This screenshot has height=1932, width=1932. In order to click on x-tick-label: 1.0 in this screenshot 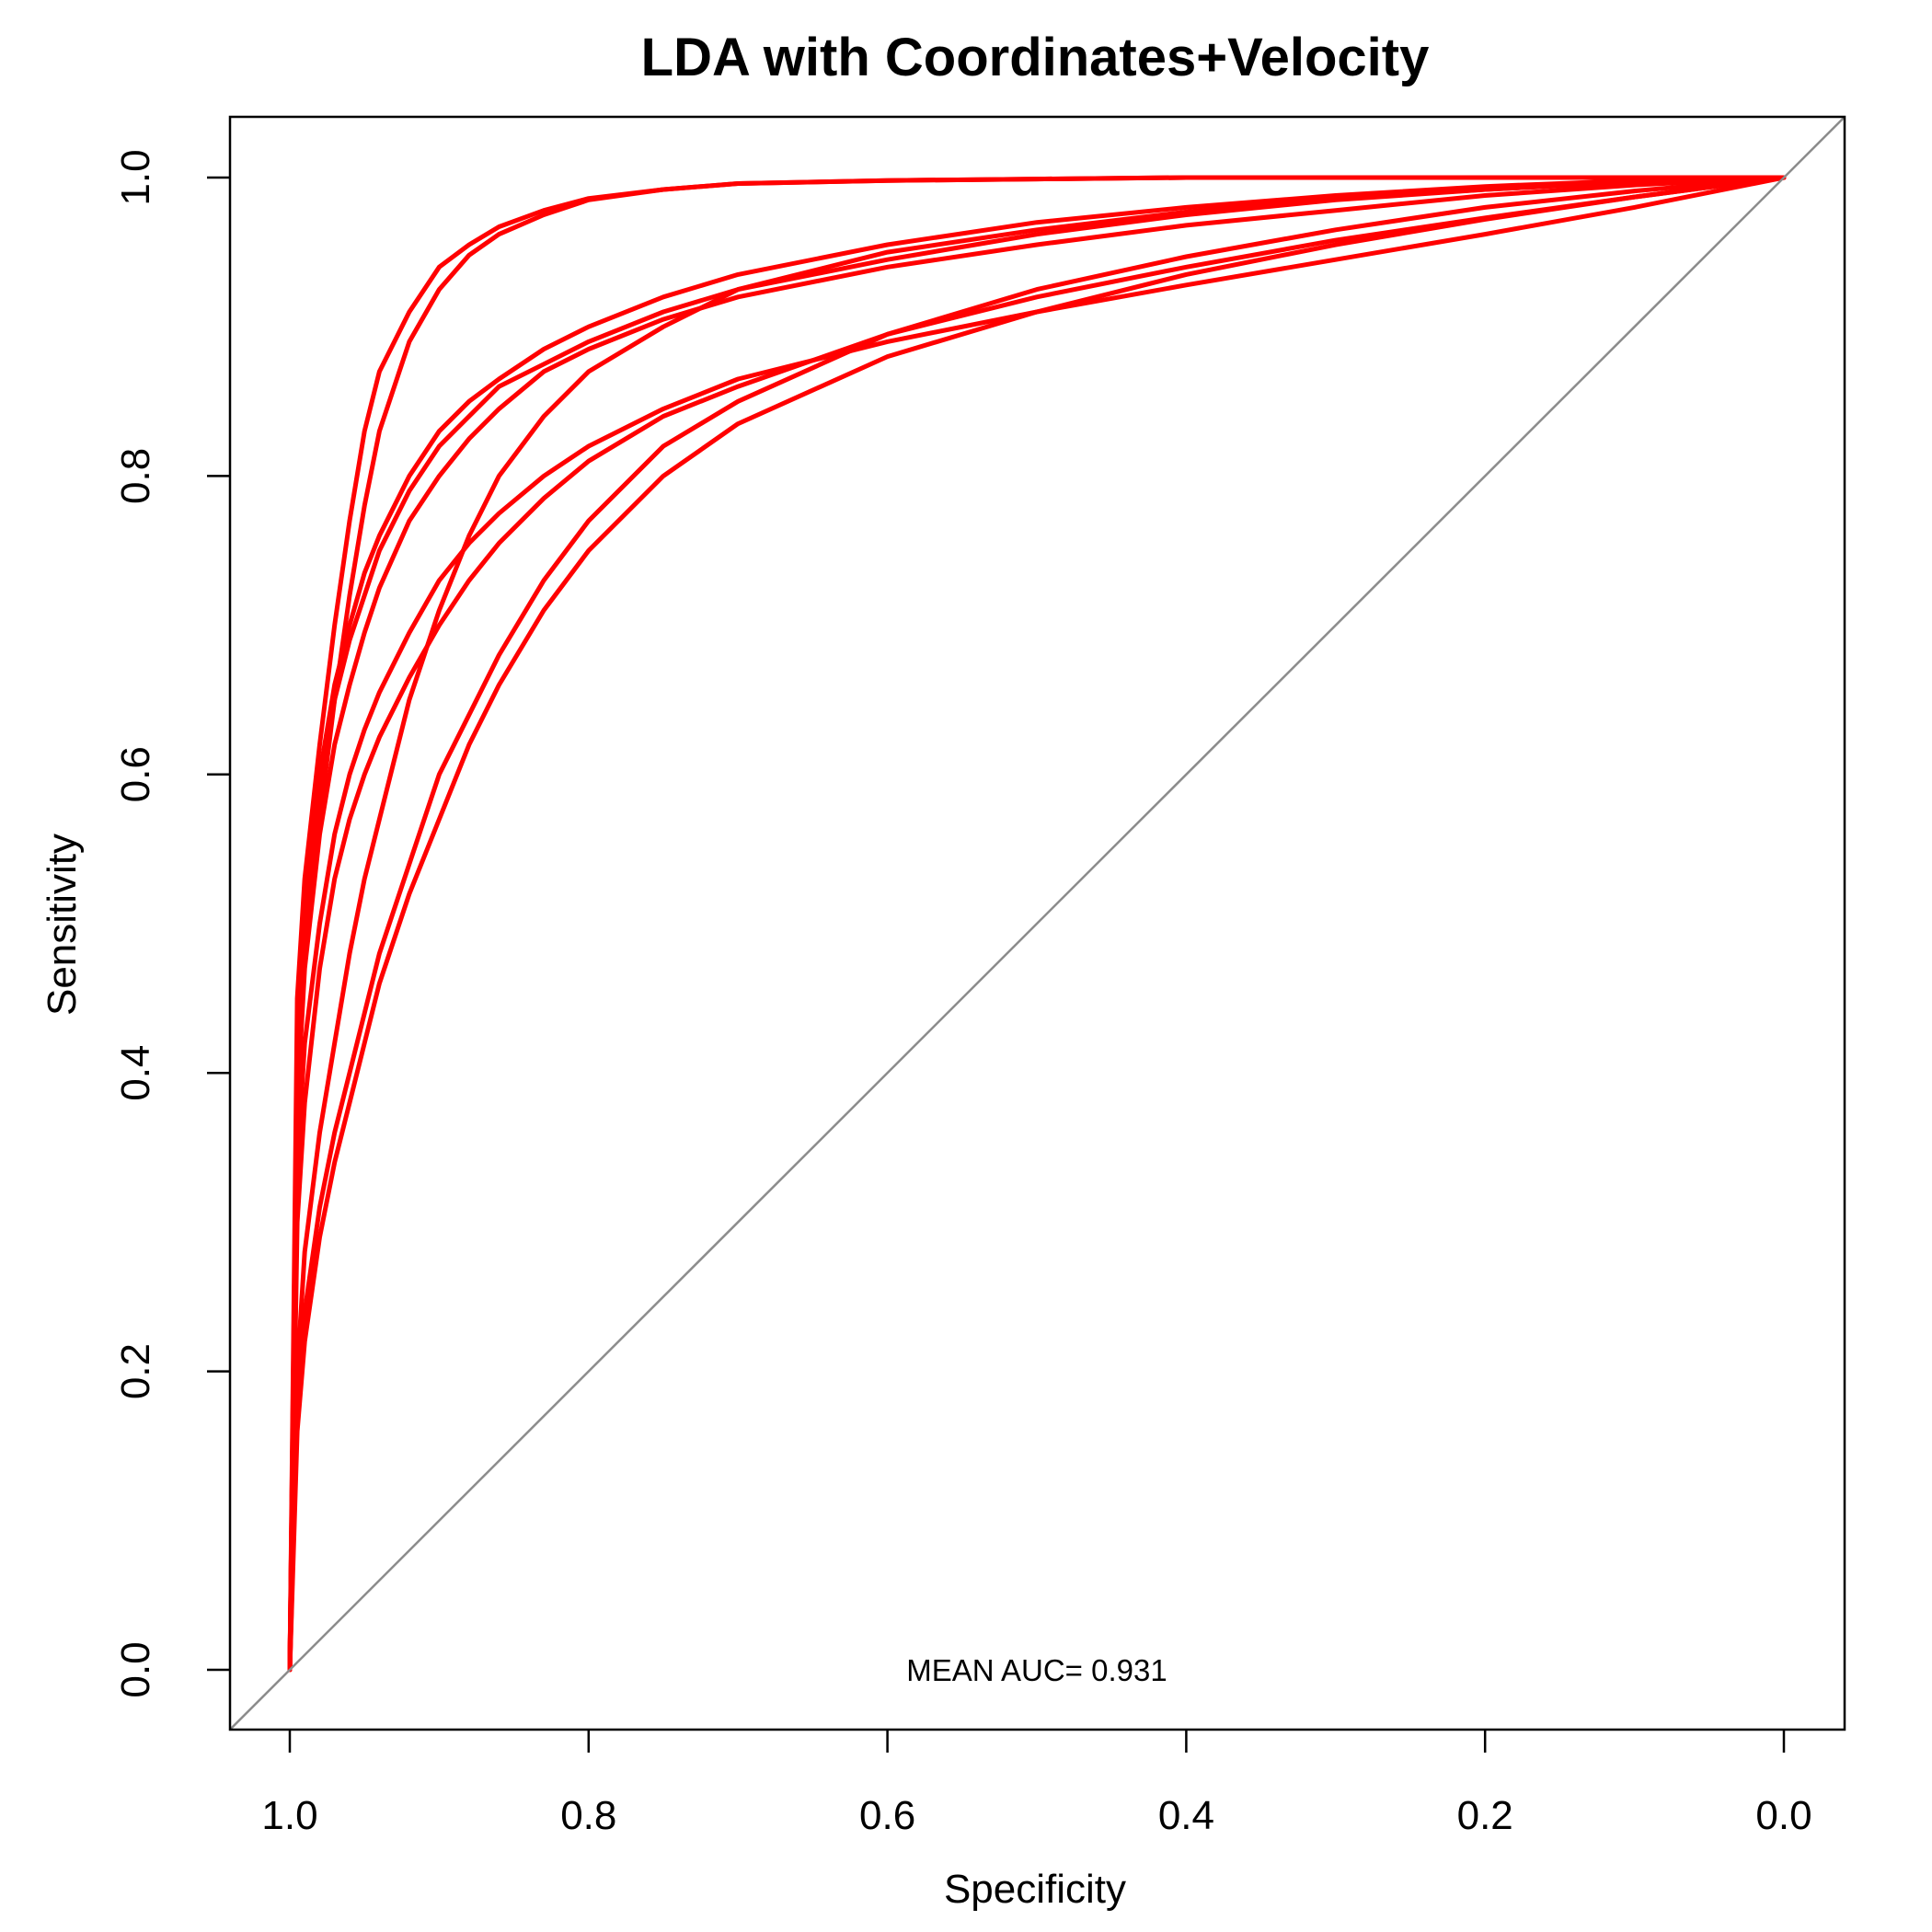, I will do `click(289, 1815)`.